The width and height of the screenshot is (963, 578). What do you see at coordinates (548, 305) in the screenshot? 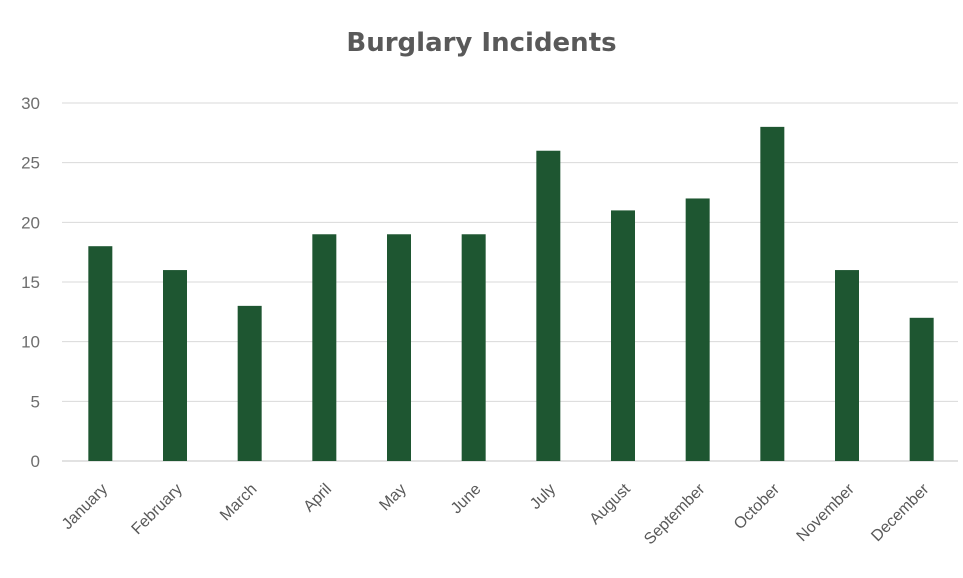
I see `bar-july` at bounding box center [548, 305].